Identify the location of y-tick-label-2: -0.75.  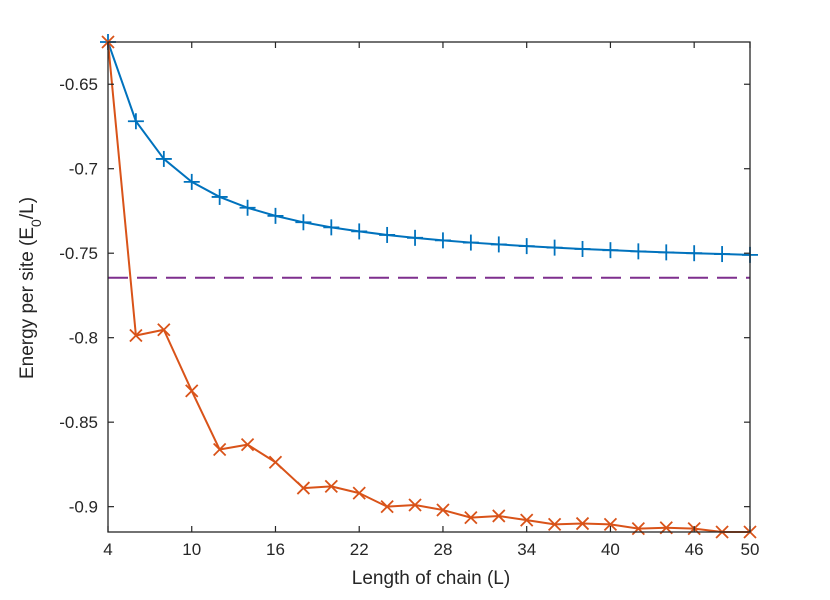
(78, 253).